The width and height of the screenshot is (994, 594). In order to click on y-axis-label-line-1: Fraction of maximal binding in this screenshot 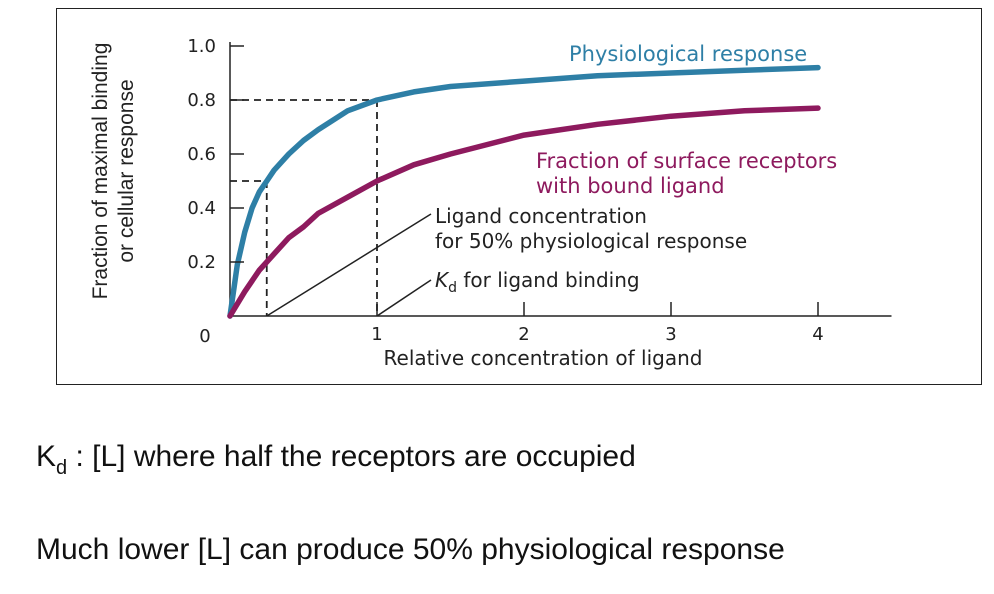, I will do `click(100, 171)`.